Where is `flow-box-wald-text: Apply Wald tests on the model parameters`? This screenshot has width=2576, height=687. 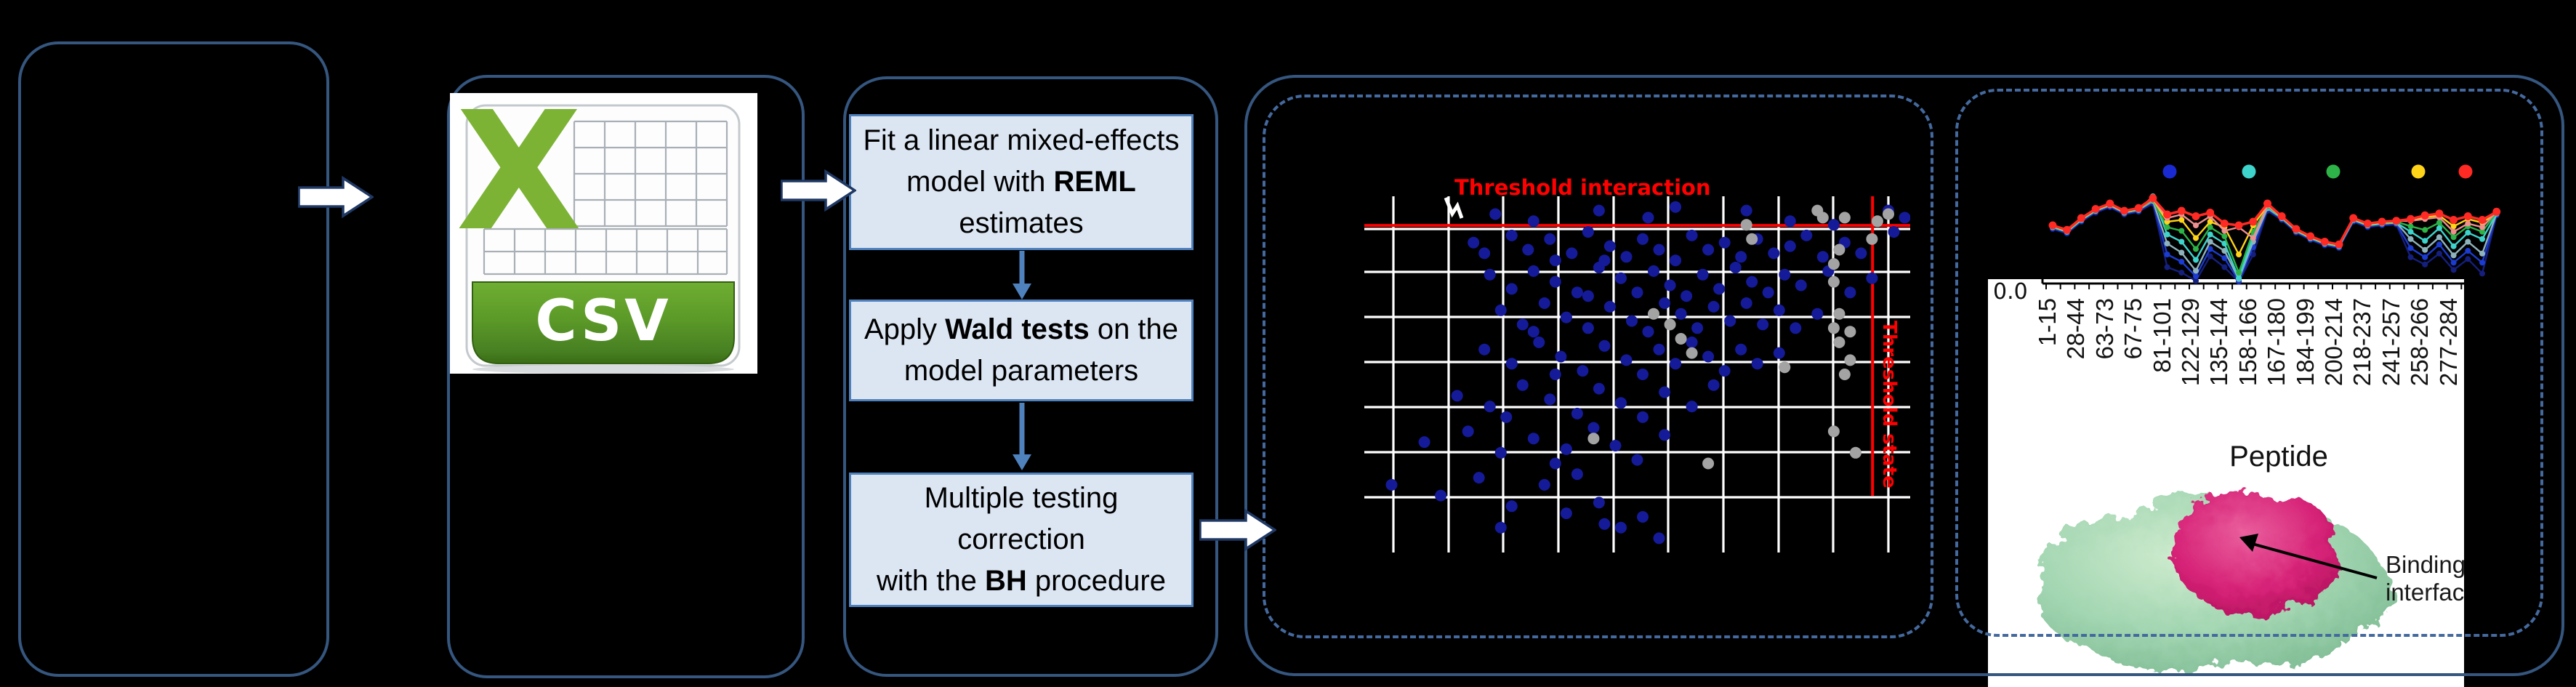 flow-box-wald-text: Apply Wald tests on the model parameters is located at coordinates (1021, 350).